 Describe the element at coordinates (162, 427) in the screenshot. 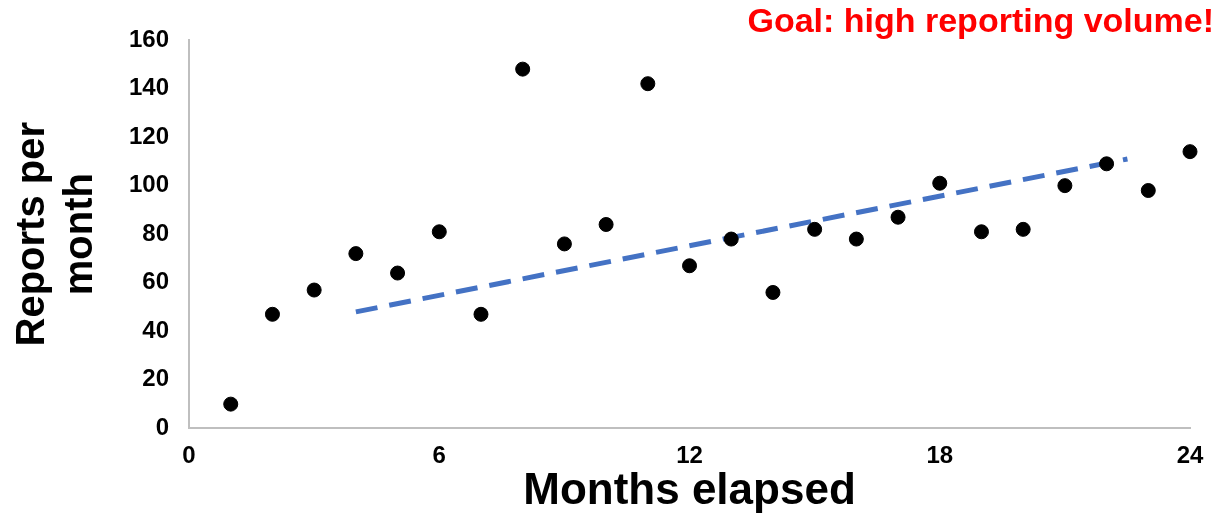

I see `y-tick-label: 0` at that location.